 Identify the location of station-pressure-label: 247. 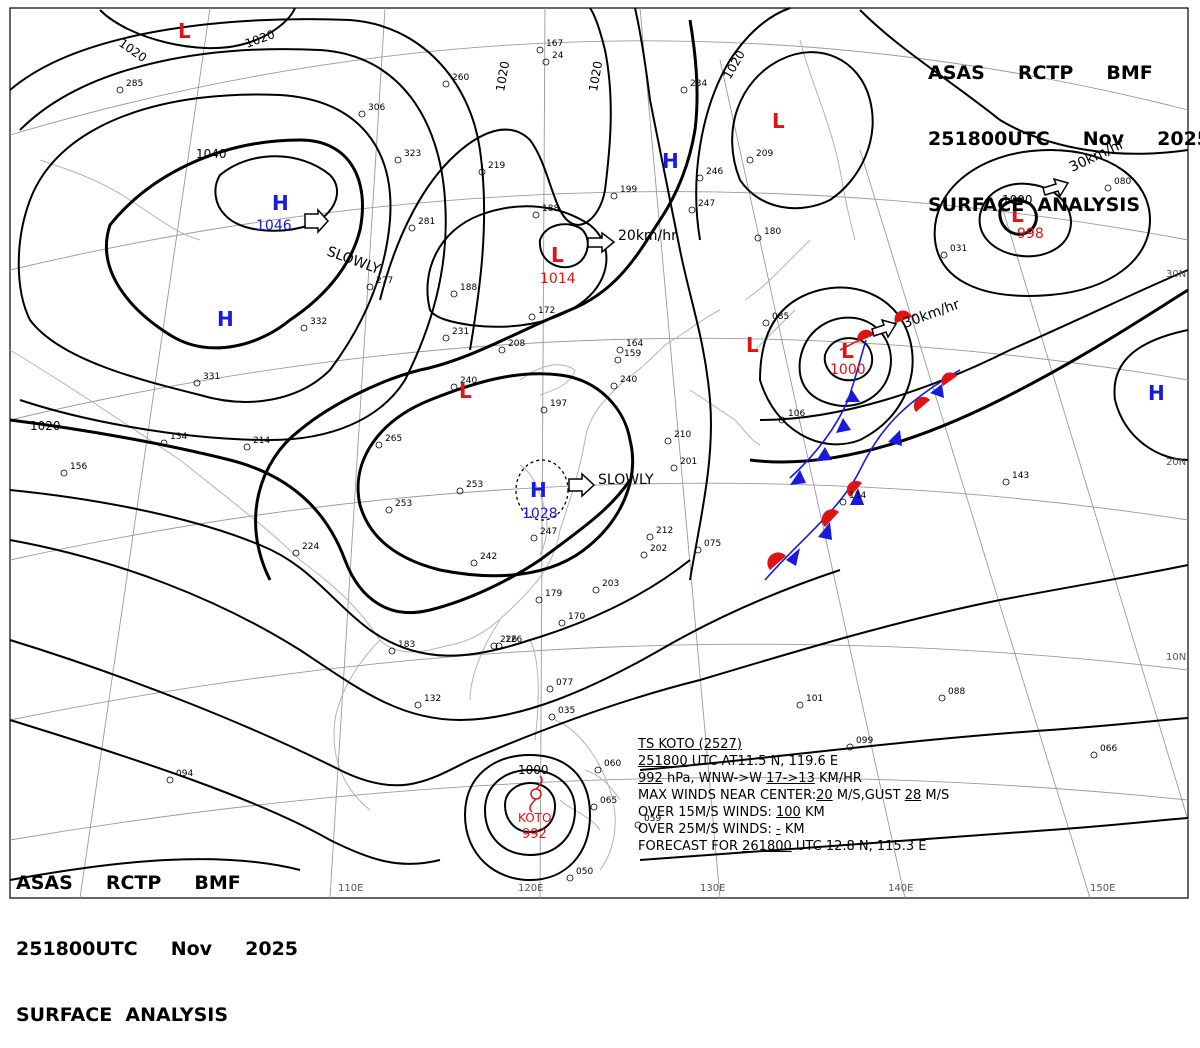
(548, 532).